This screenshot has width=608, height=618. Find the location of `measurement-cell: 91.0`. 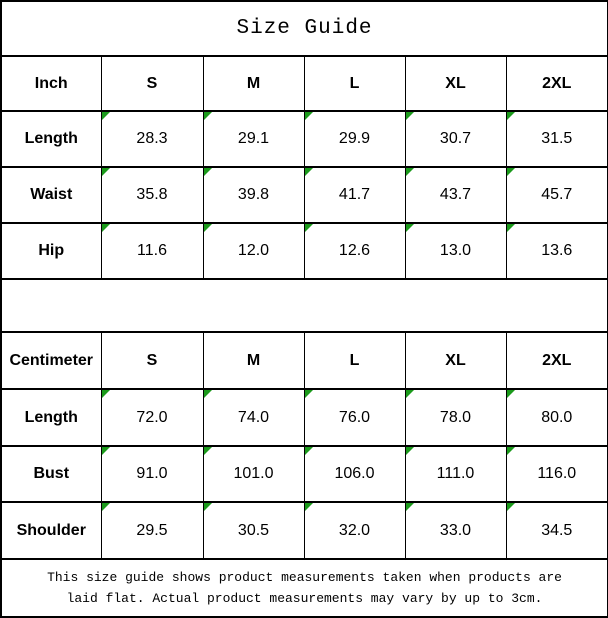

measurement-cell: 91.0 is located at coordinates (152, 474).